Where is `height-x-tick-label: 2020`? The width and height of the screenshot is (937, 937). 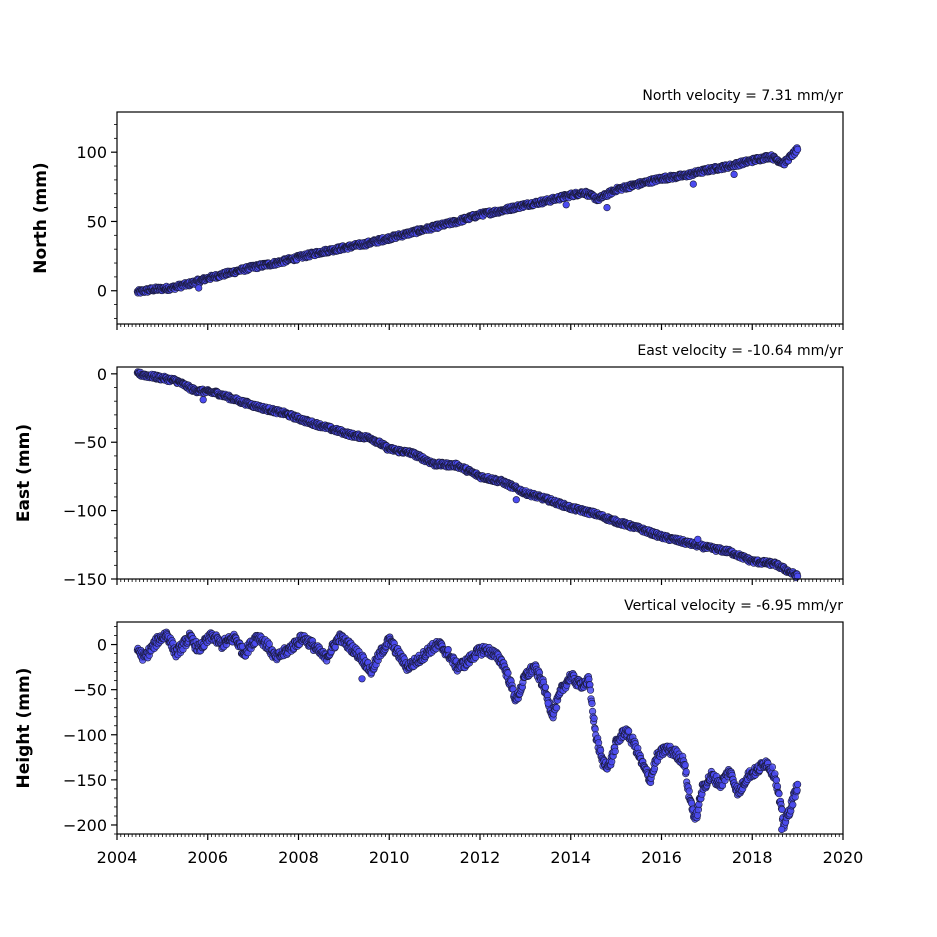
height-x-tick-label: 2020 is located at coordinates (843, 857).